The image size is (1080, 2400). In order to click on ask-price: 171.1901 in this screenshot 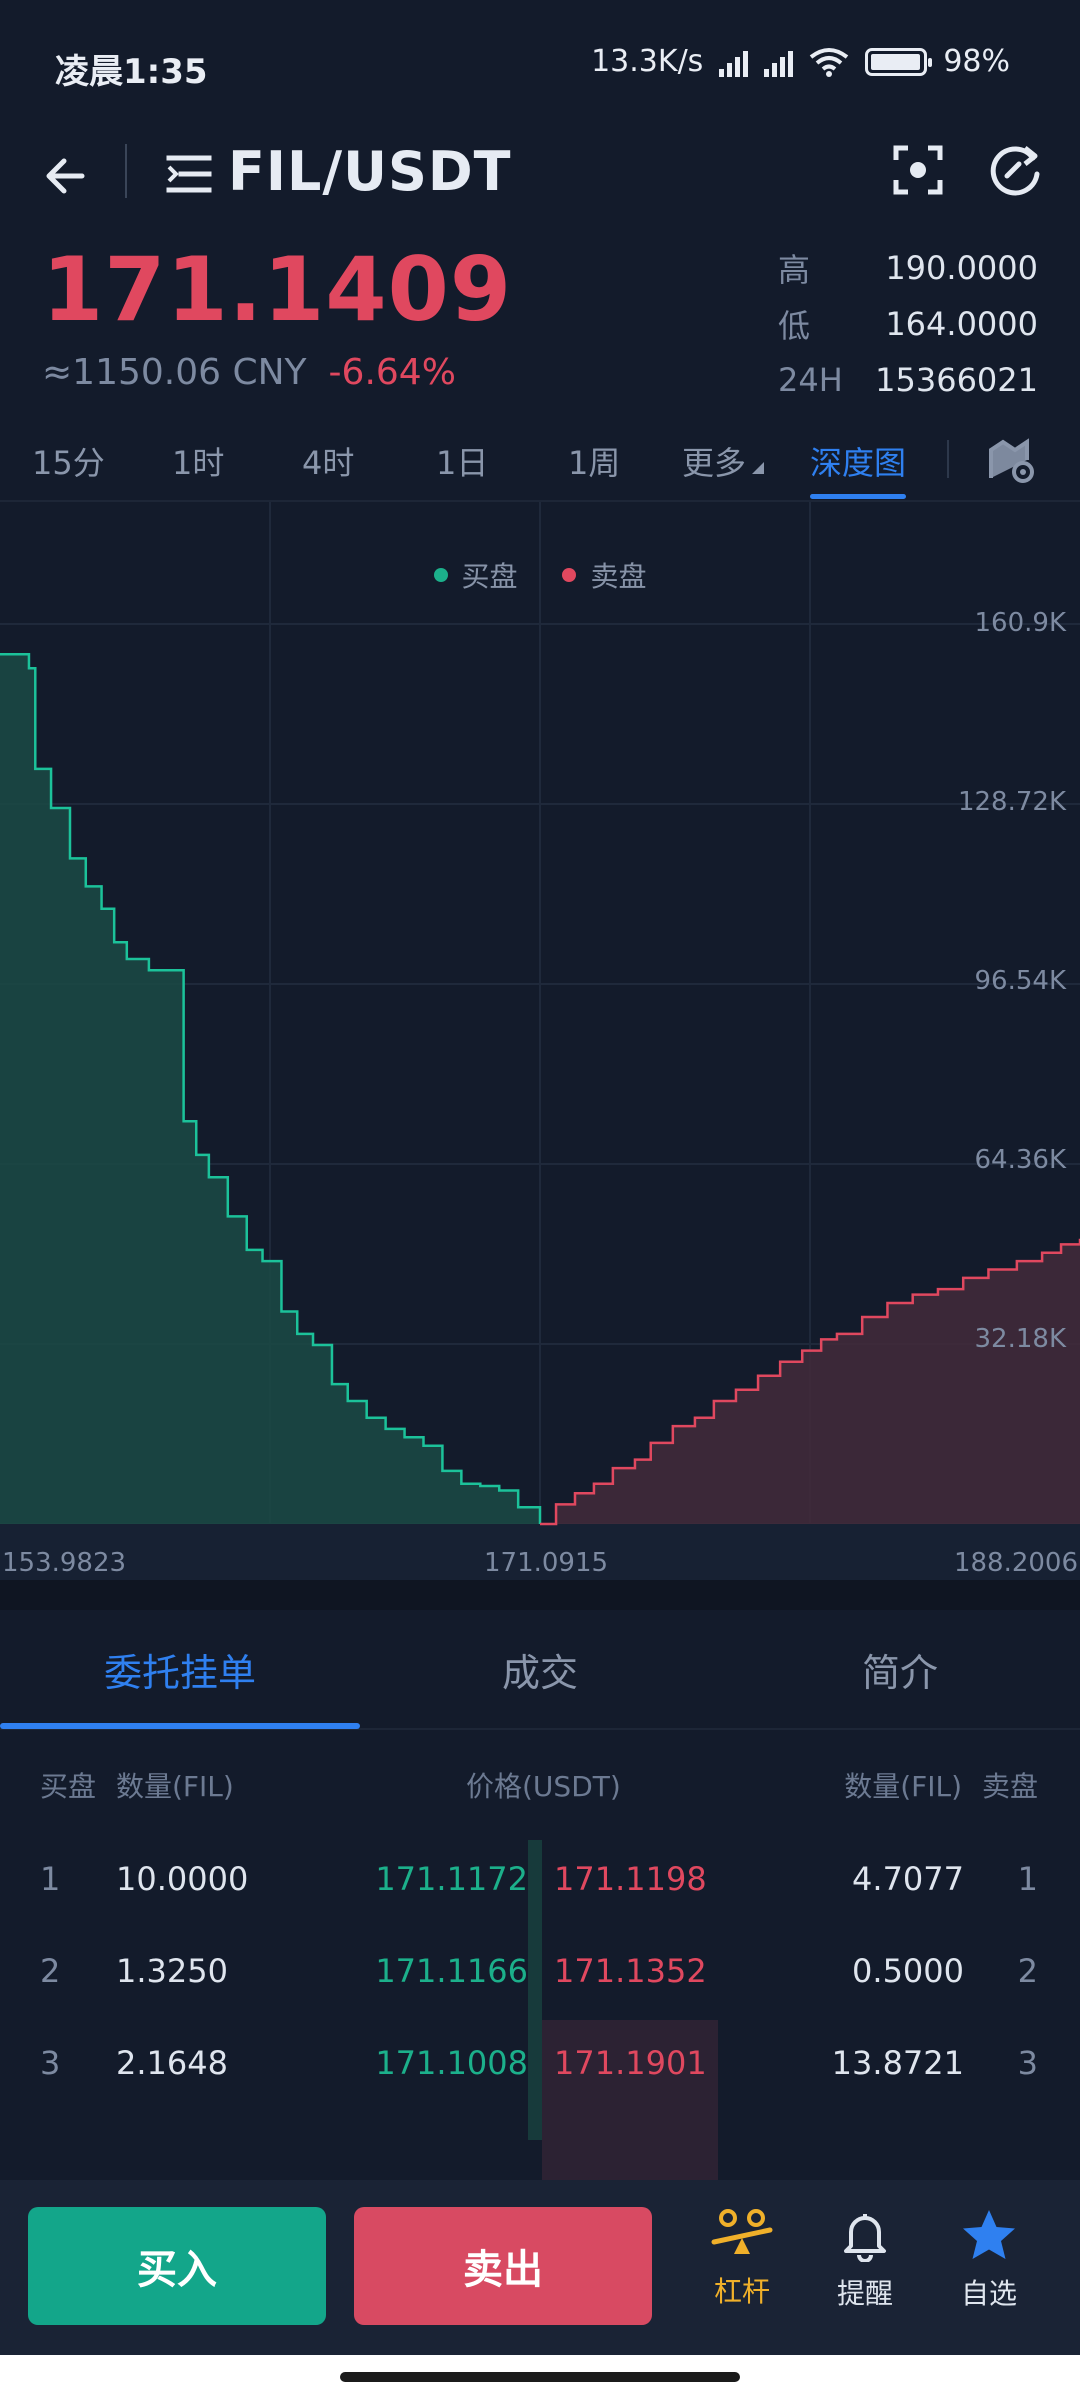, I will do `click(630, 2063)`.